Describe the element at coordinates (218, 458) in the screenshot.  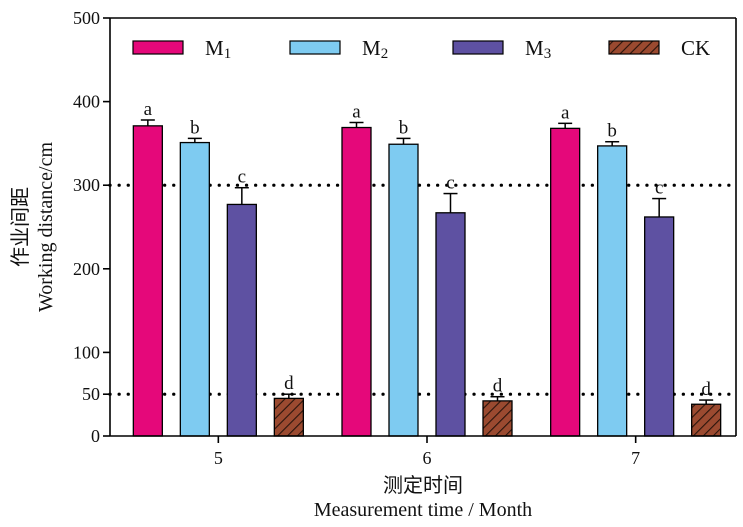
I see `x-tick-label: 5` at that location.